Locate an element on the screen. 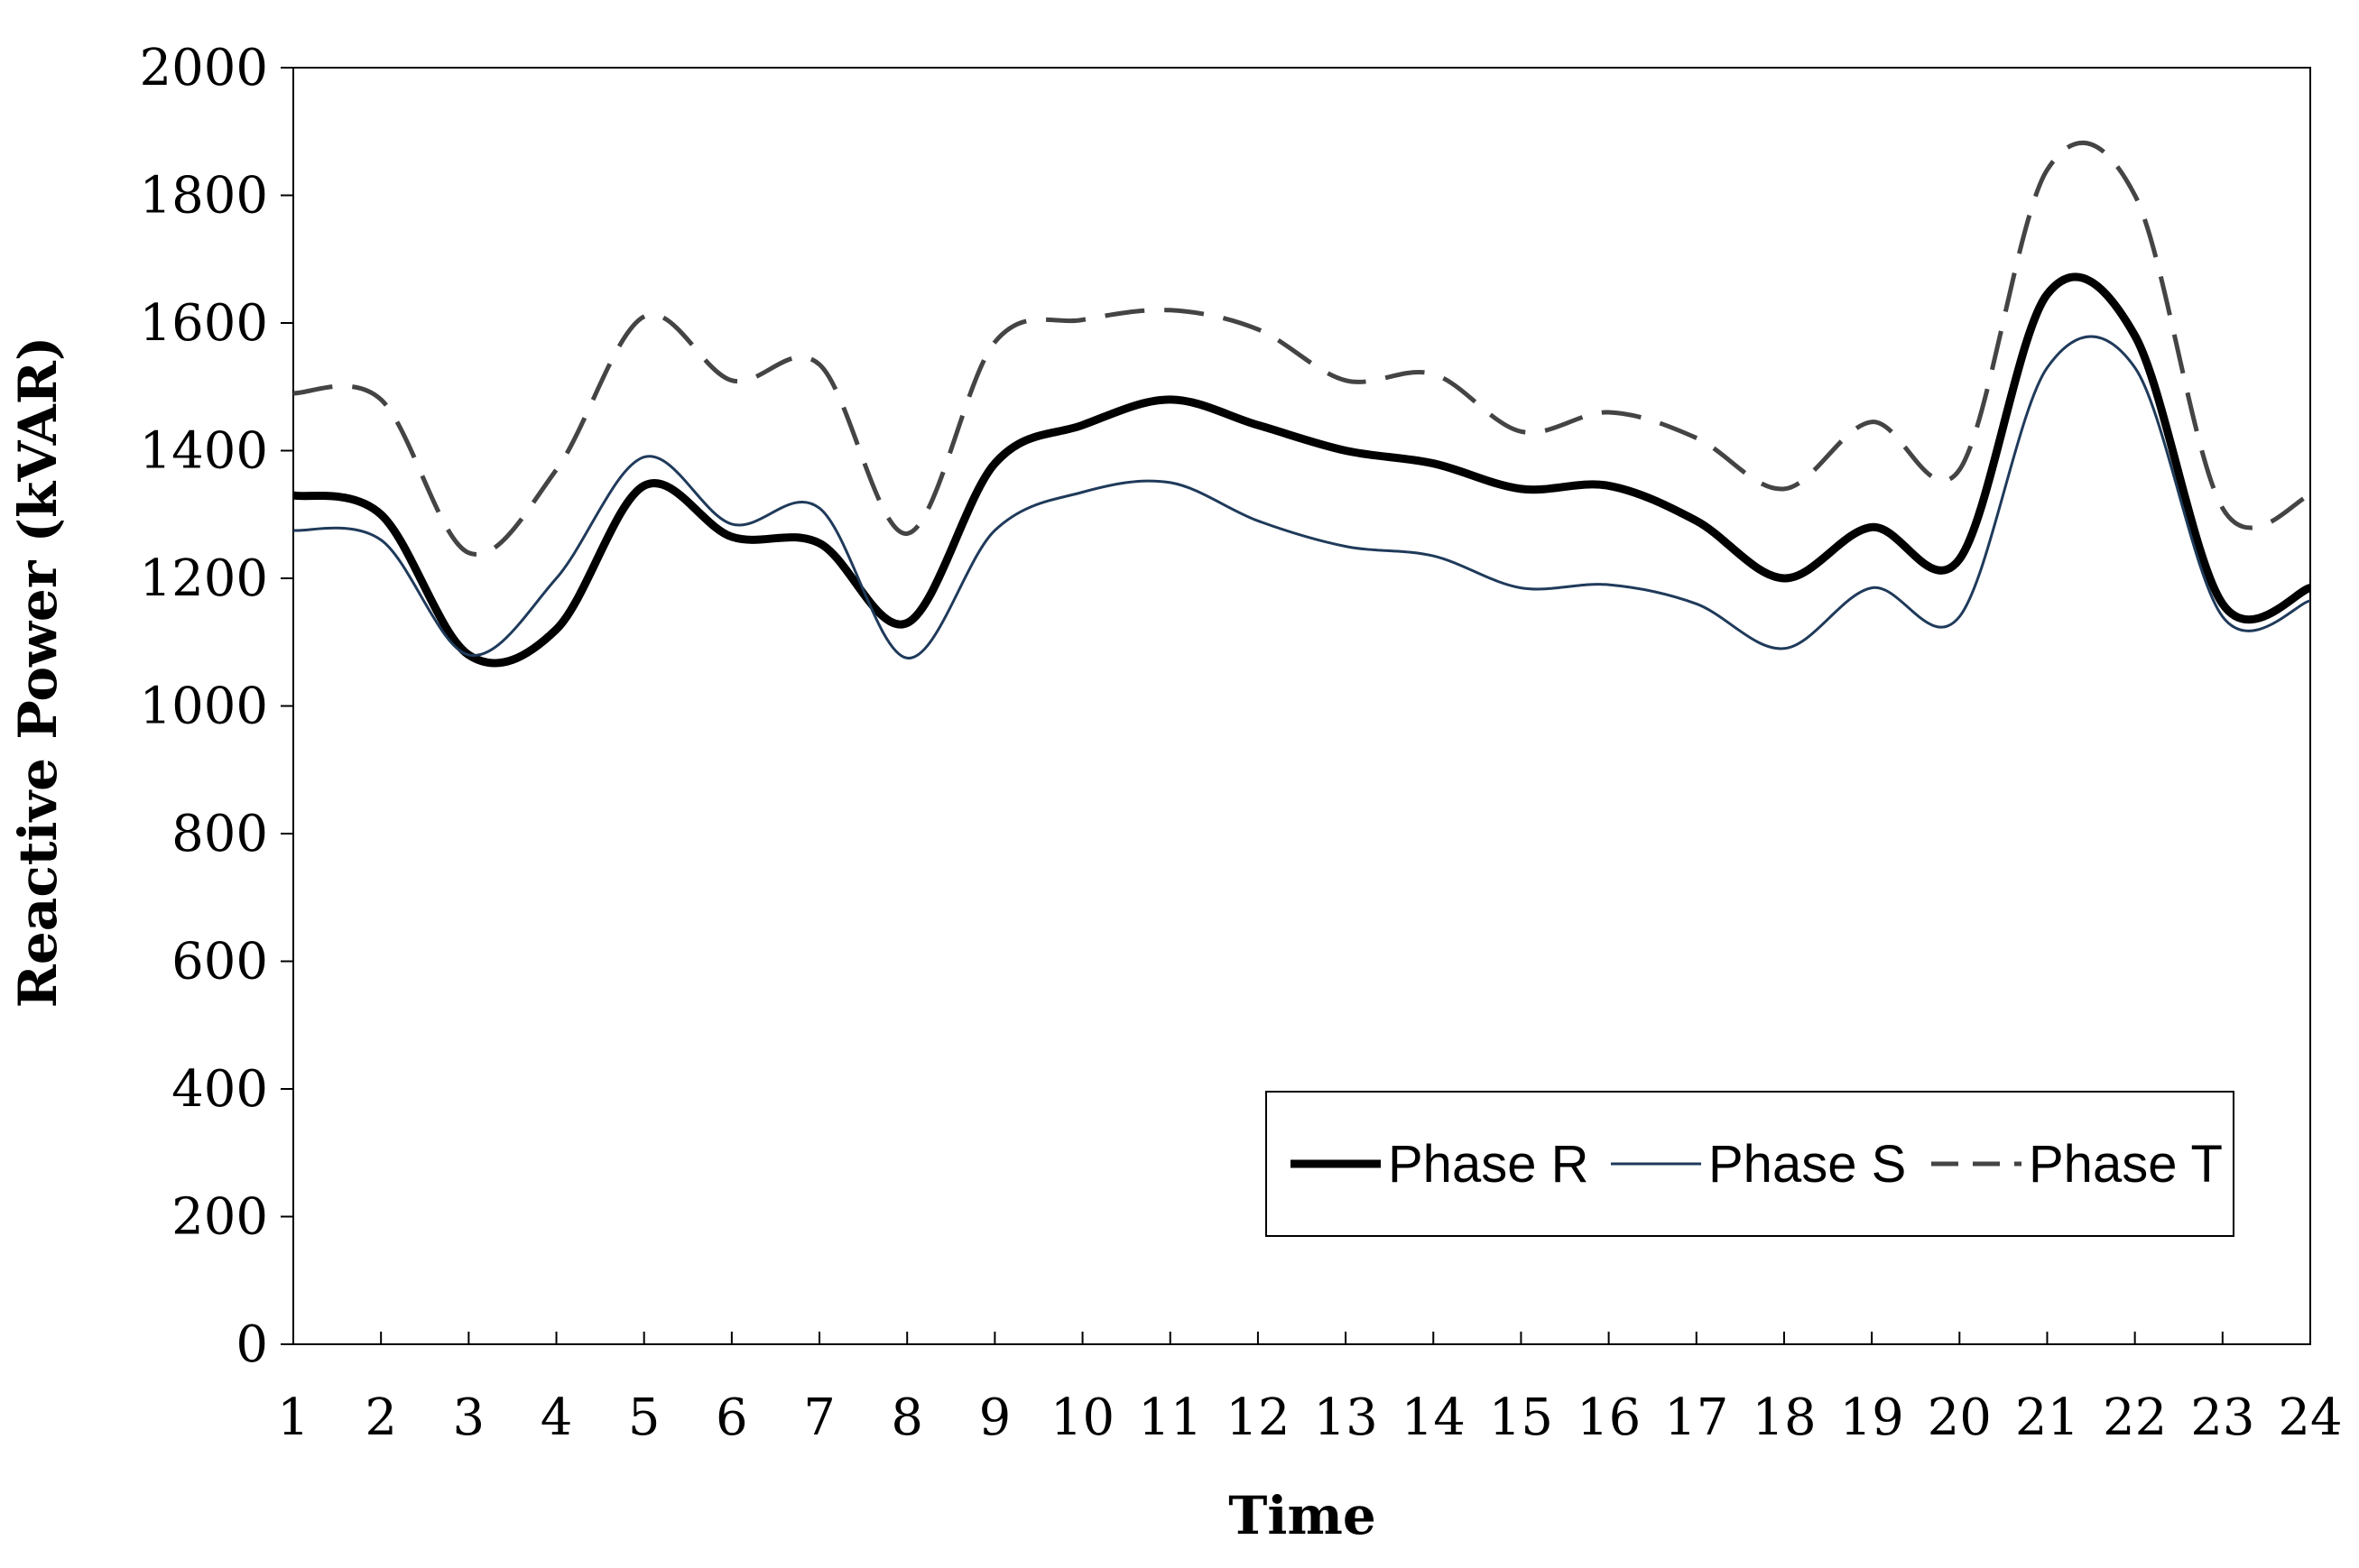 Image resolution: width=2359 pixels, height=1568 pixels. x-tick-label: 21 is located at coordinates (2047, 1417).